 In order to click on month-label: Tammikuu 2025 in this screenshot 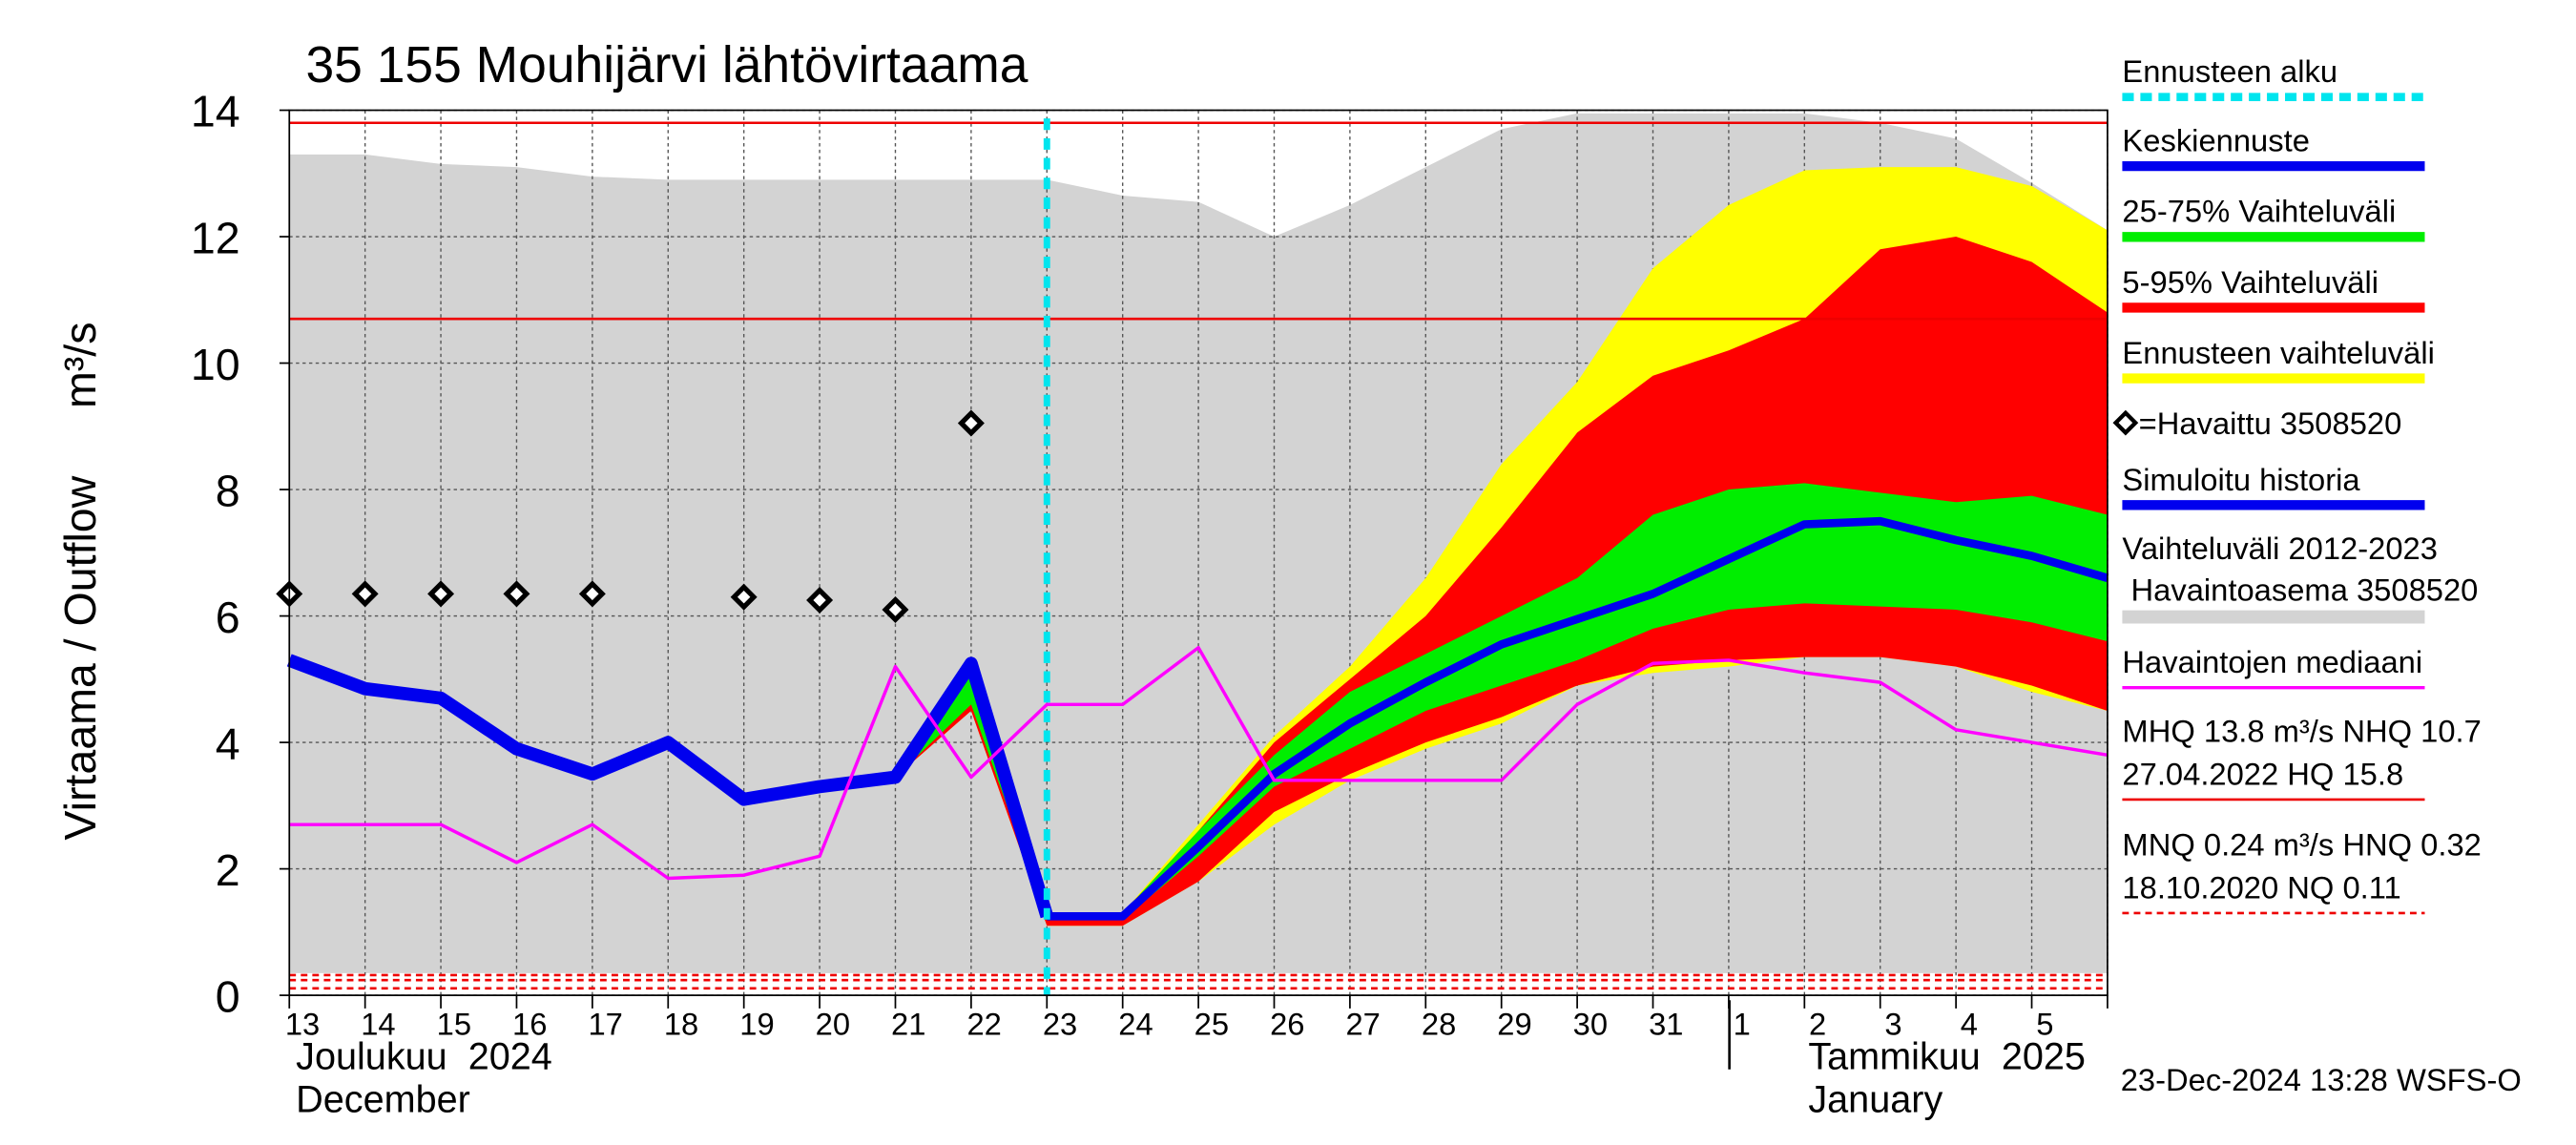, I will do `click(1947, 1057)`.